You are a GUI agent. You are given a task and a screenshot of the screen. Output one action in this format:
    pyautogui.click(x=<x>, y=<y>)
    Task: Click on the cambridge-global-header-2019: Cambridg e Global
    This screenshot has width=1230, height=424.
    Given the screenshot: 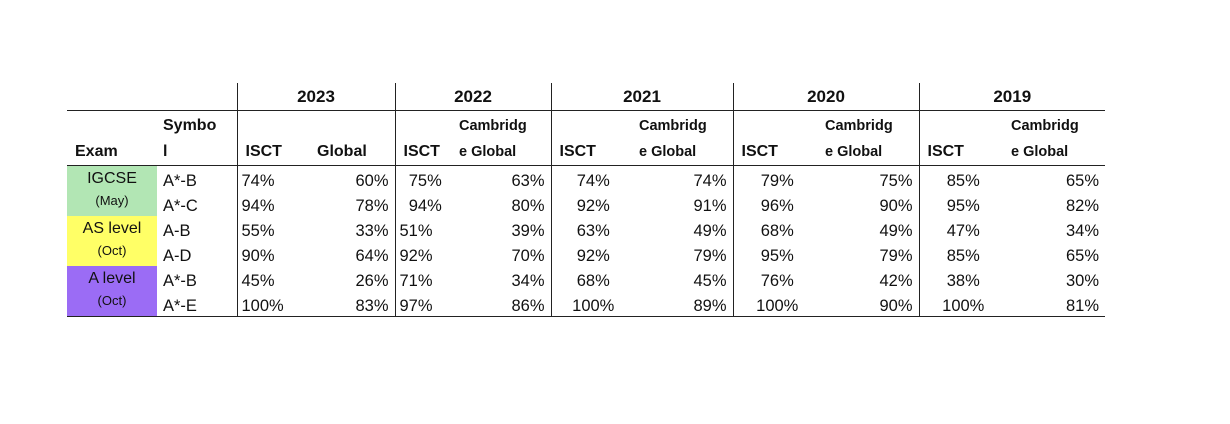 What is the action you would take?
    pyautogui.click(x=1055, y=138)
    